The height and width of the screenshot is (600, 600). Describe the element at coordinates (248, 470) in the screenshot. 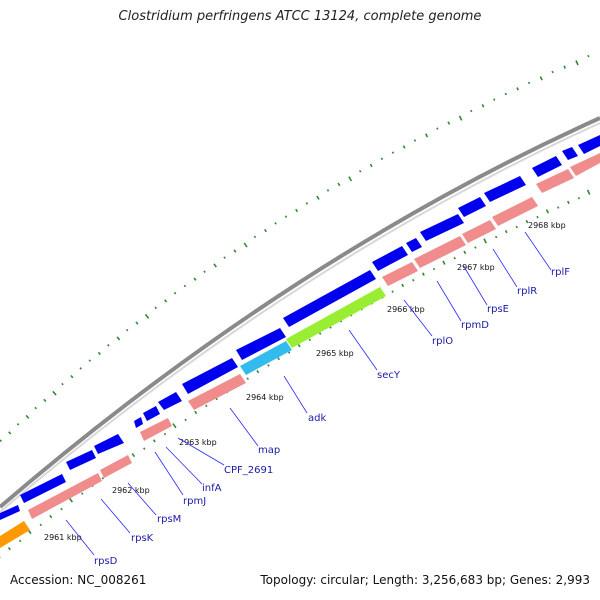

I see `gene-label-CPF_2691: CPF_2691` at that location.